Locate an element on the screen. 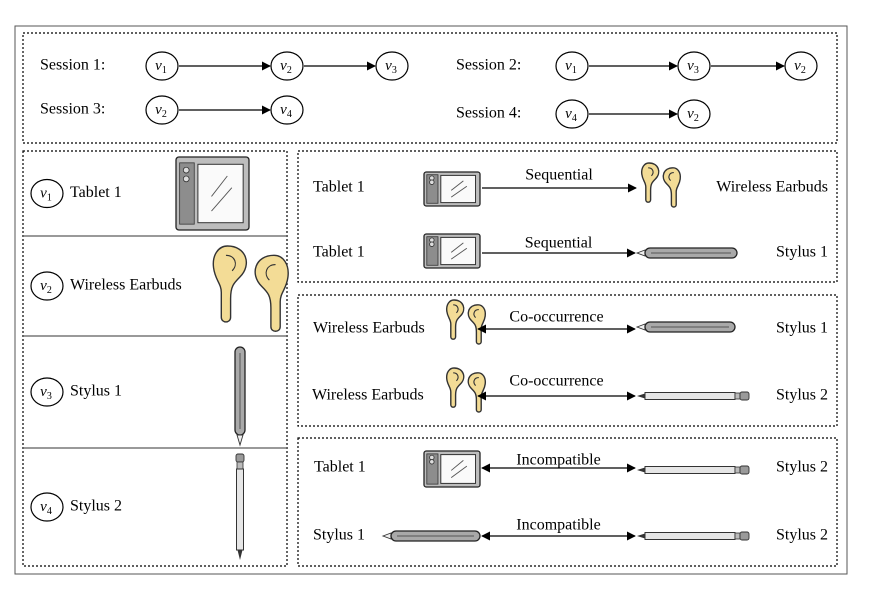 Image resolution: width=877 pixels, height=610 pixels. relation-2-2: Wireless Earbuds Stylus 2 Co-occurrence is located at coordinates (570, 390).